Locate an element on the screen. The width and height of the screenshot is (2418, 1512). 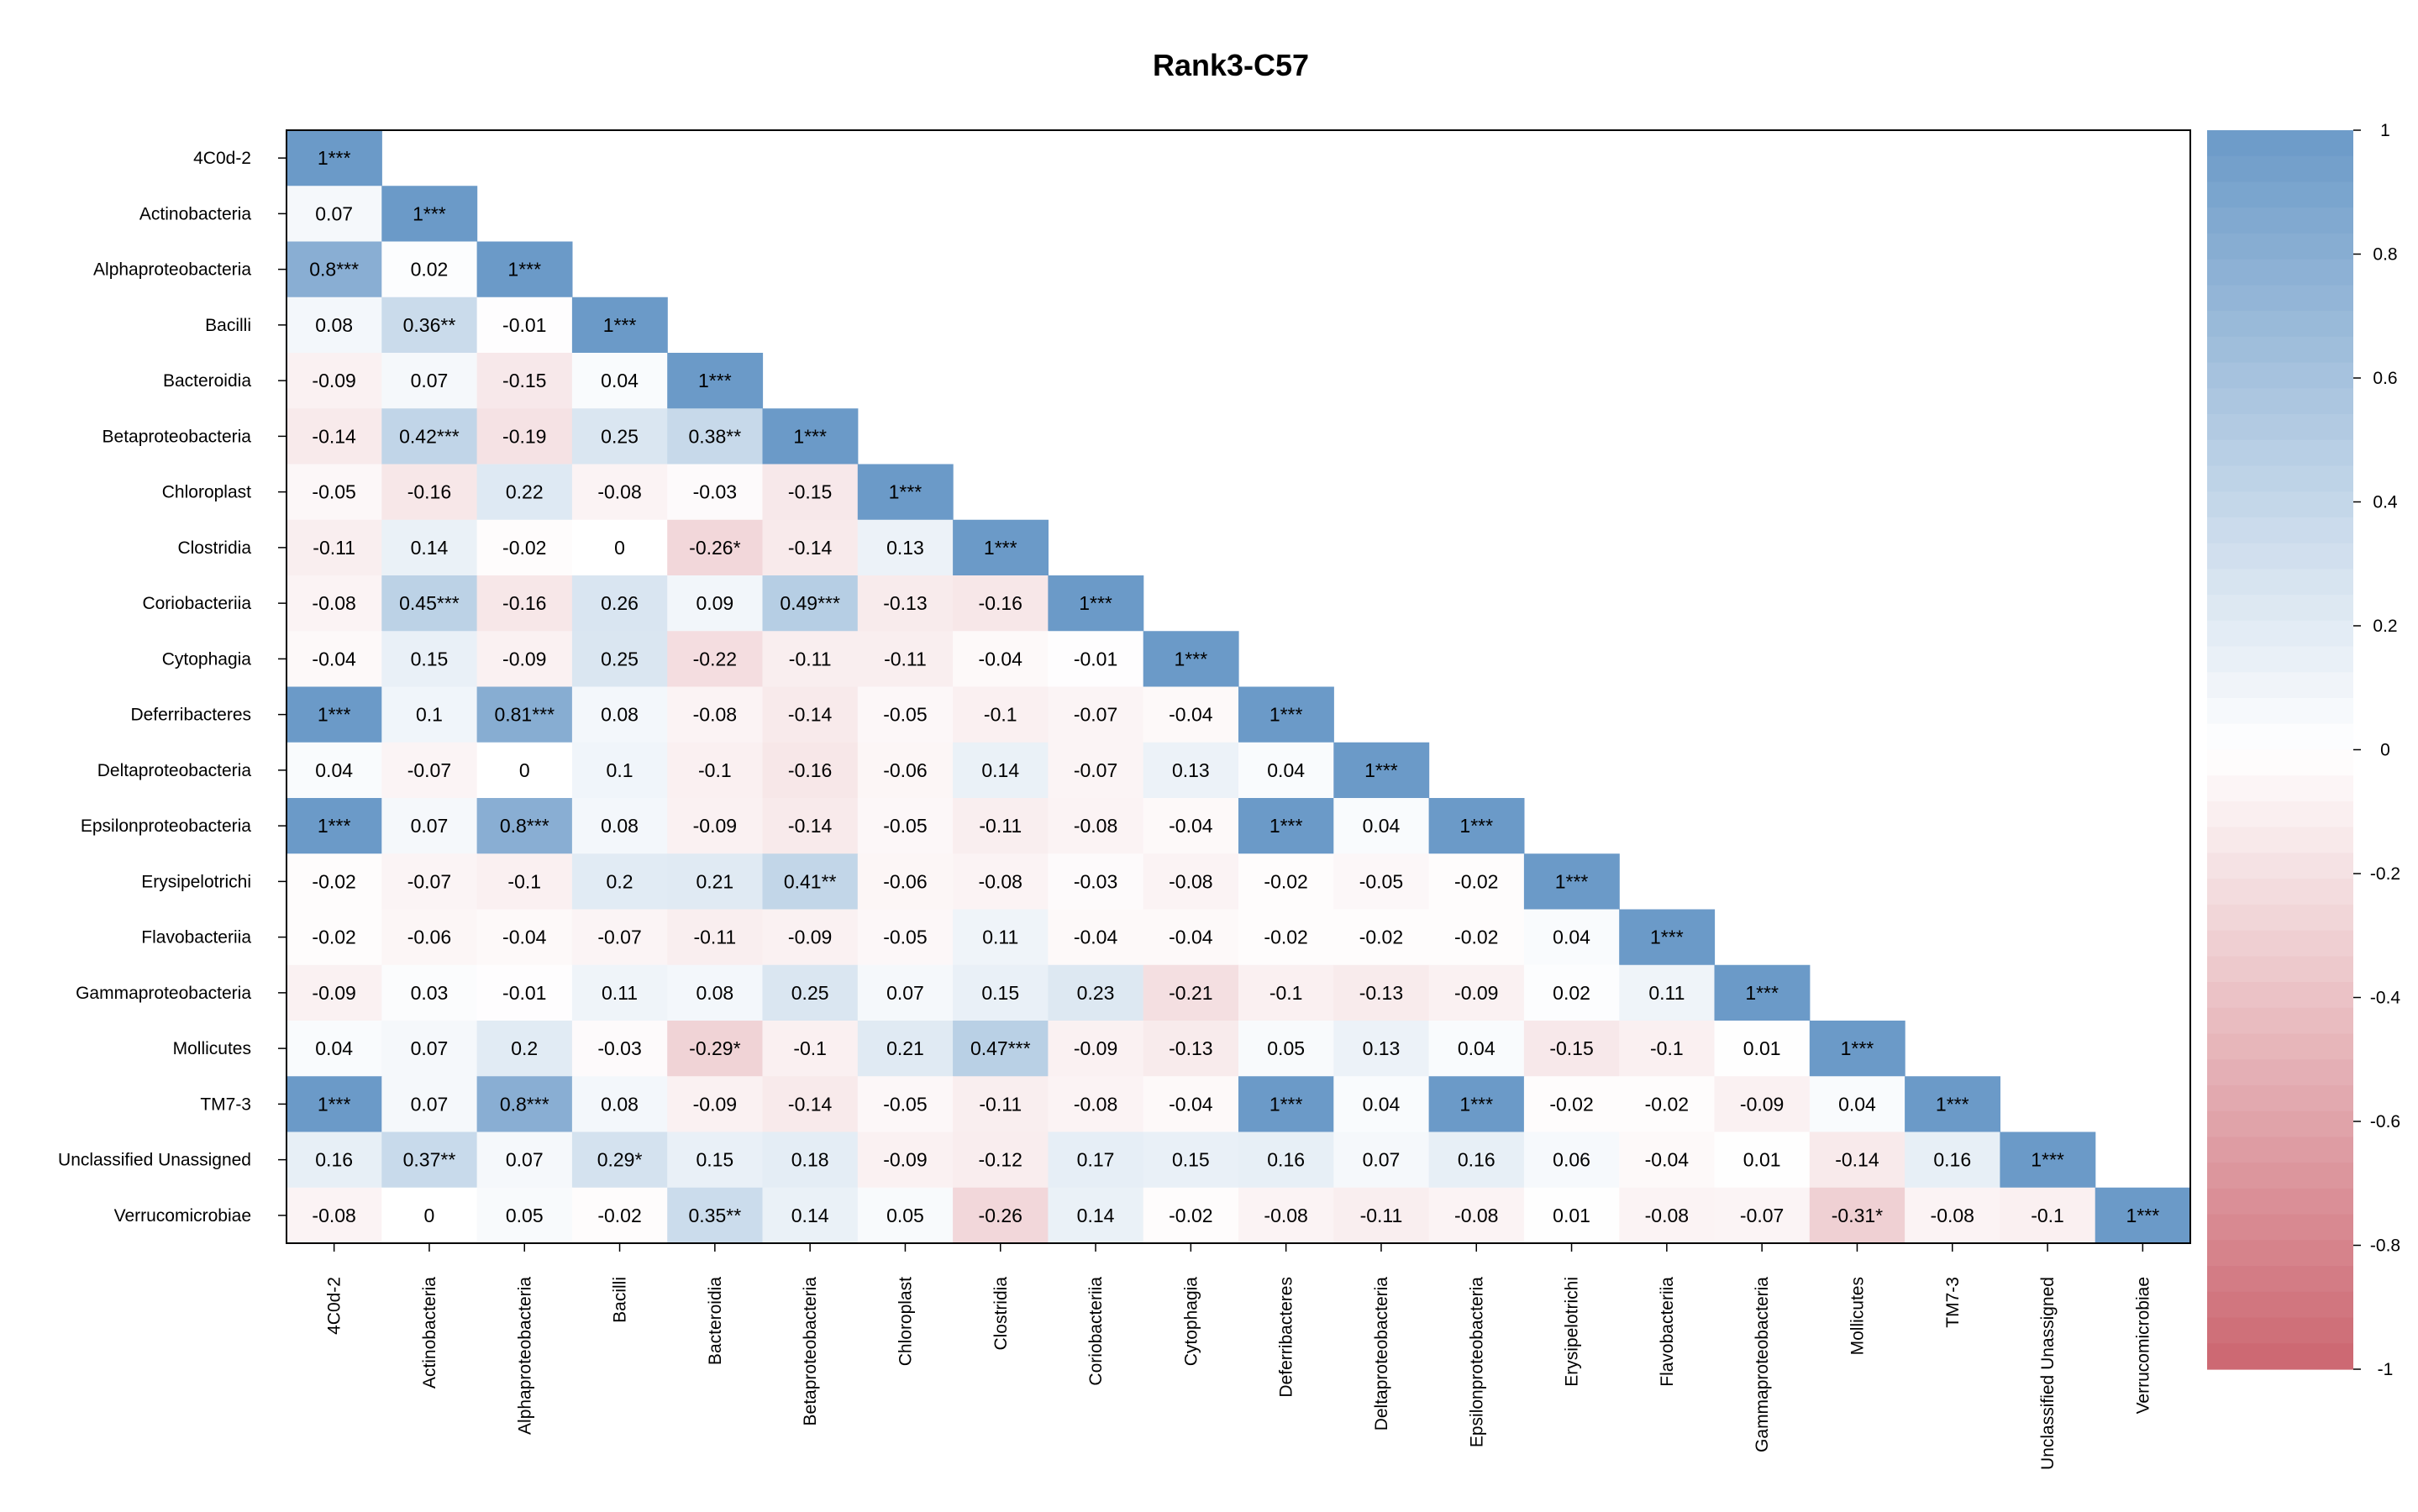
cell-value-label: 0.21 is located at coordinates (905, 1048).